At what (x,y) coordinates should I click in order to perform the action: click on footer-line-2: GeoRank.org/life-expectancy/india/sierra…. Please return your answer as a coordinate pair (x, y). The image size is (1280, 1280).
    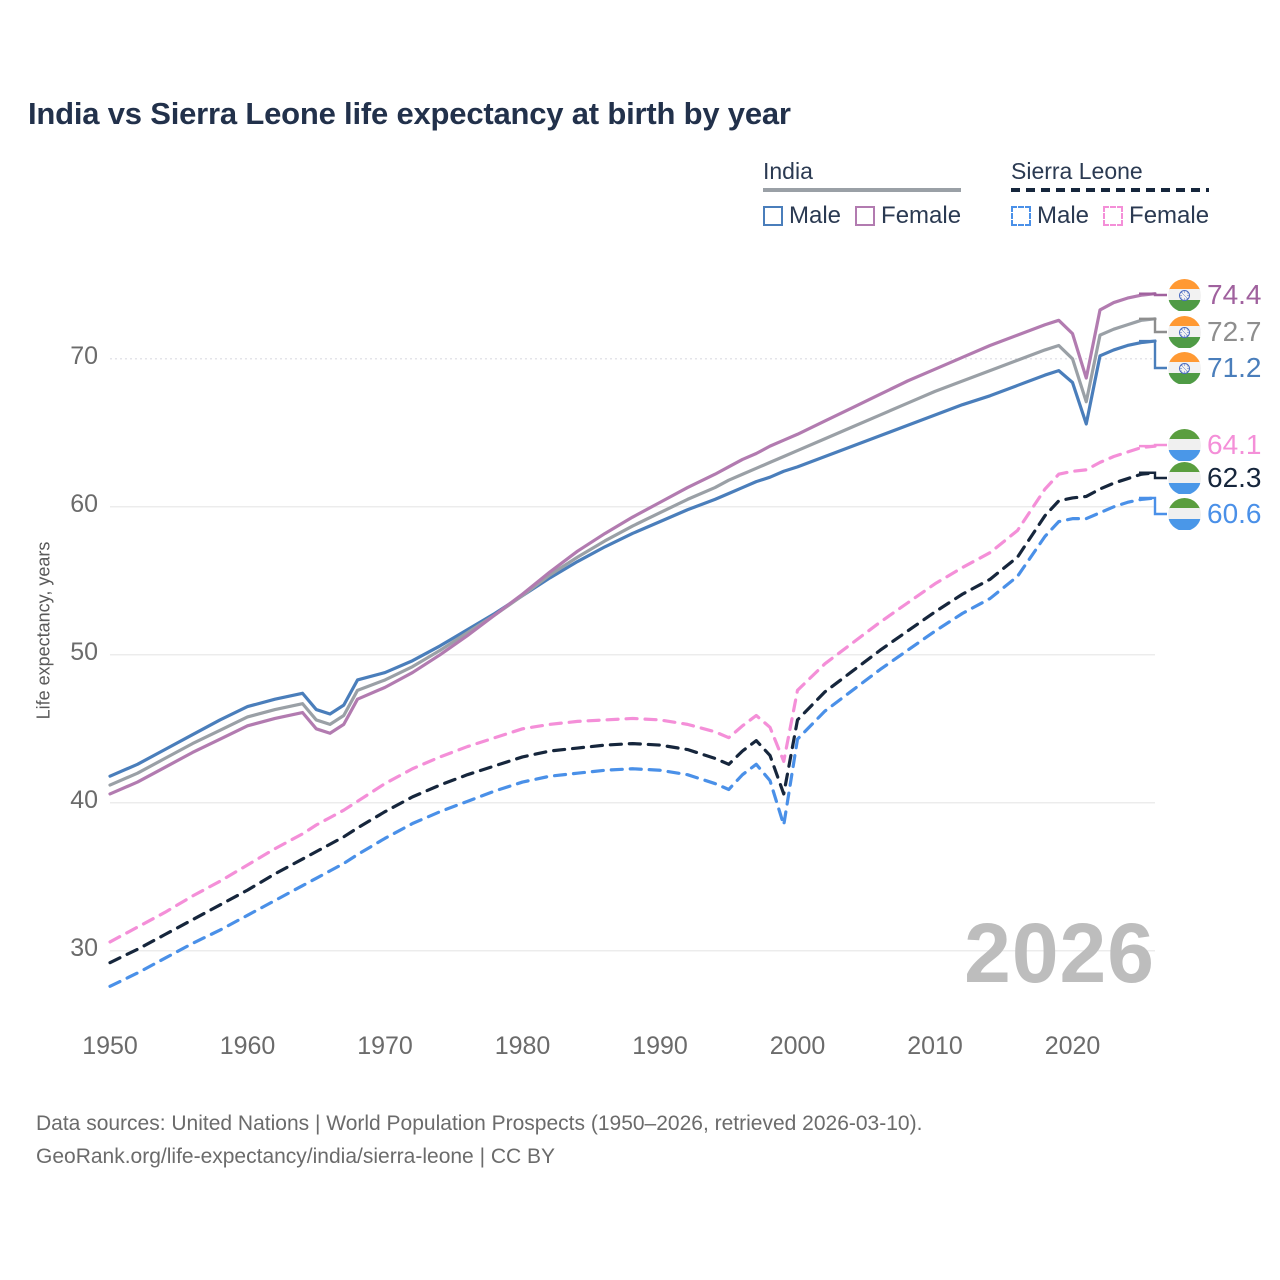
    Looking at the image, I should click on (296, 1156).